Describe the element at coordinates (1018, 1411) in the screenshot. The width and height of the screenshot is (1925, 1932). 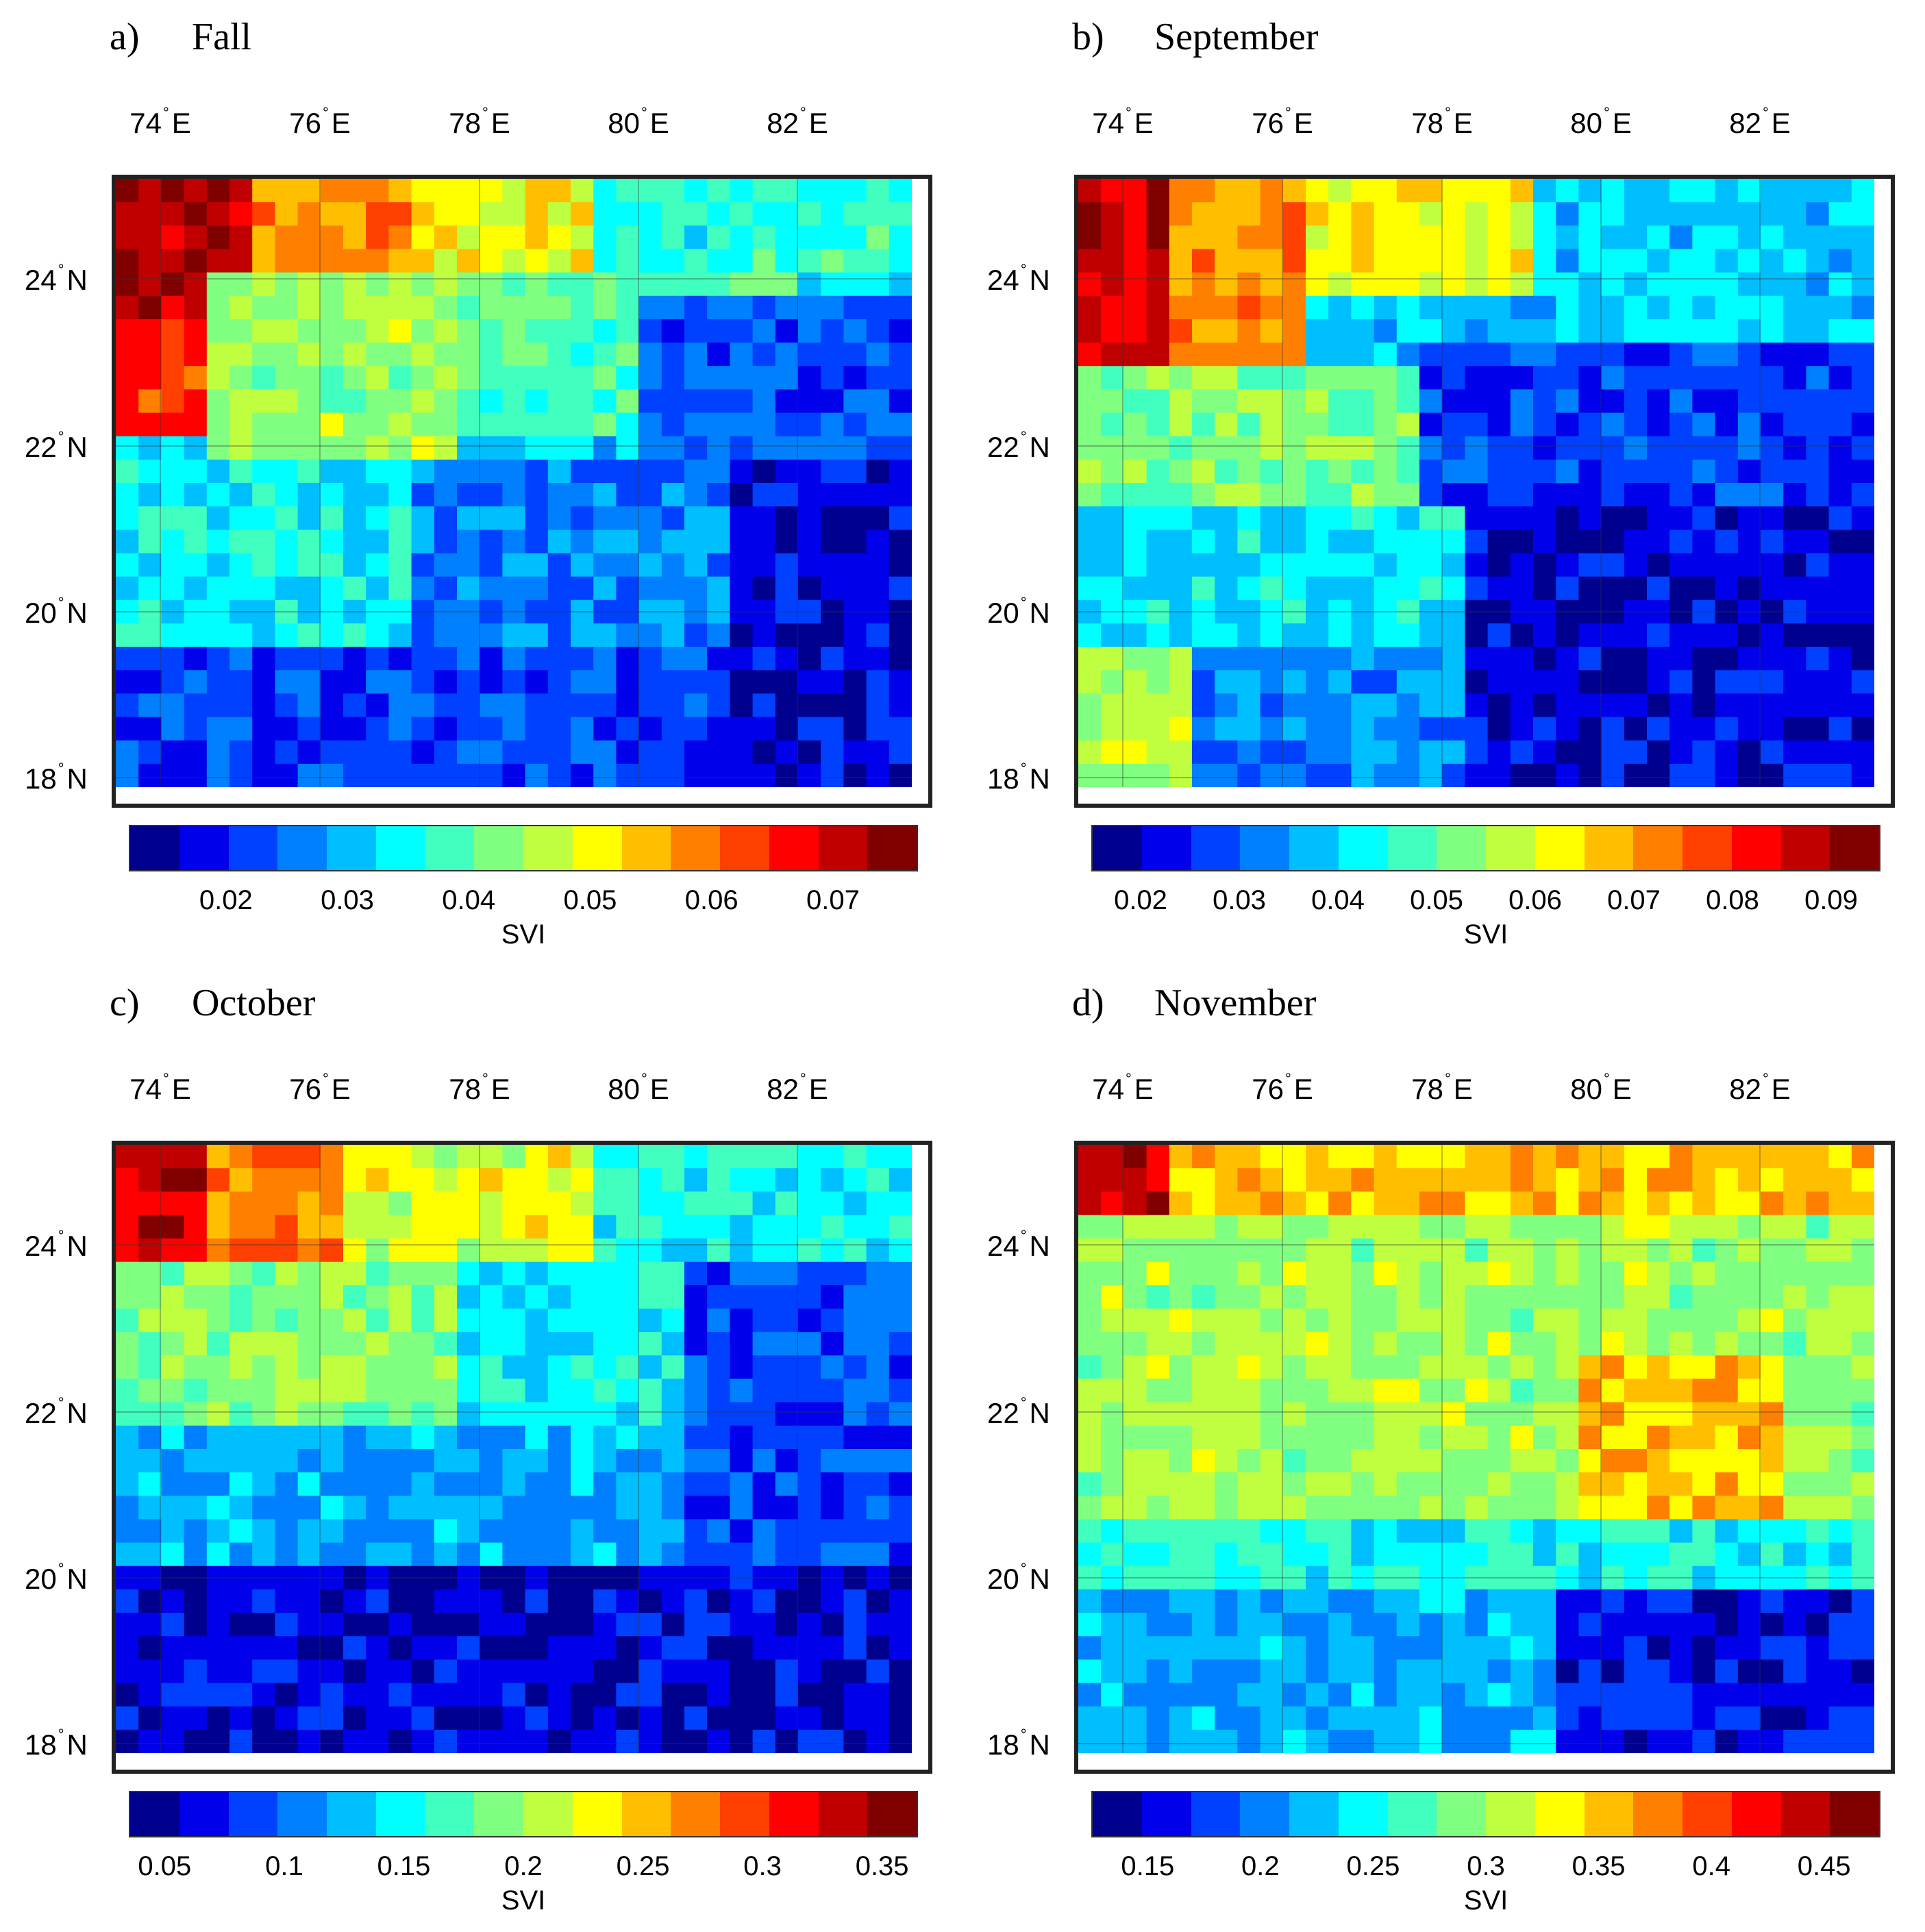
I see `y-tick-label: 22°N` at that location.